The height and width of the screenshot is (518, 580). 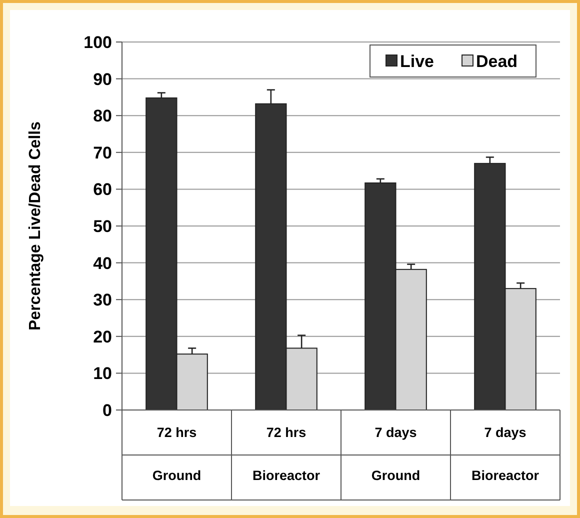 What do you see at coordinates (102, 190) in the screenshot?
I see `y-tick-label: 60` at bounding box center [102, 190].